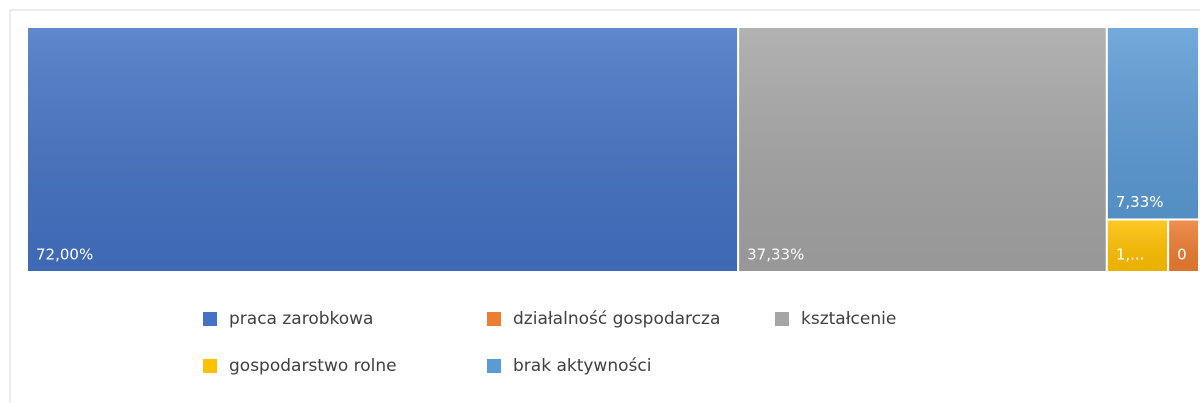 This screenshot has height=403, width=1200. Describe the element at coordinates (1140, 202) in the screenshot. I see `data-label: 7,33%` at that location.